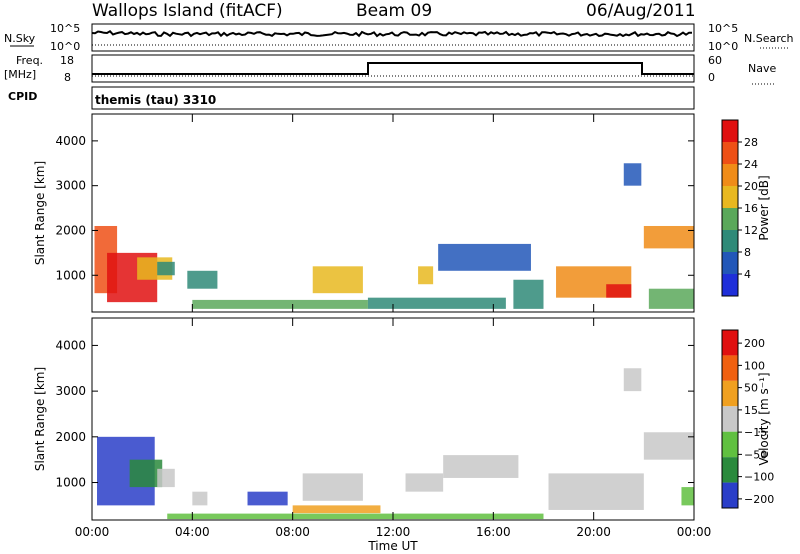 Image resolution: width=800 pixels, height=554 pixels. What do you see at coordinates (392, 34) in the screenshot?
I see `nsky-line` at bounding box center [392, 34].